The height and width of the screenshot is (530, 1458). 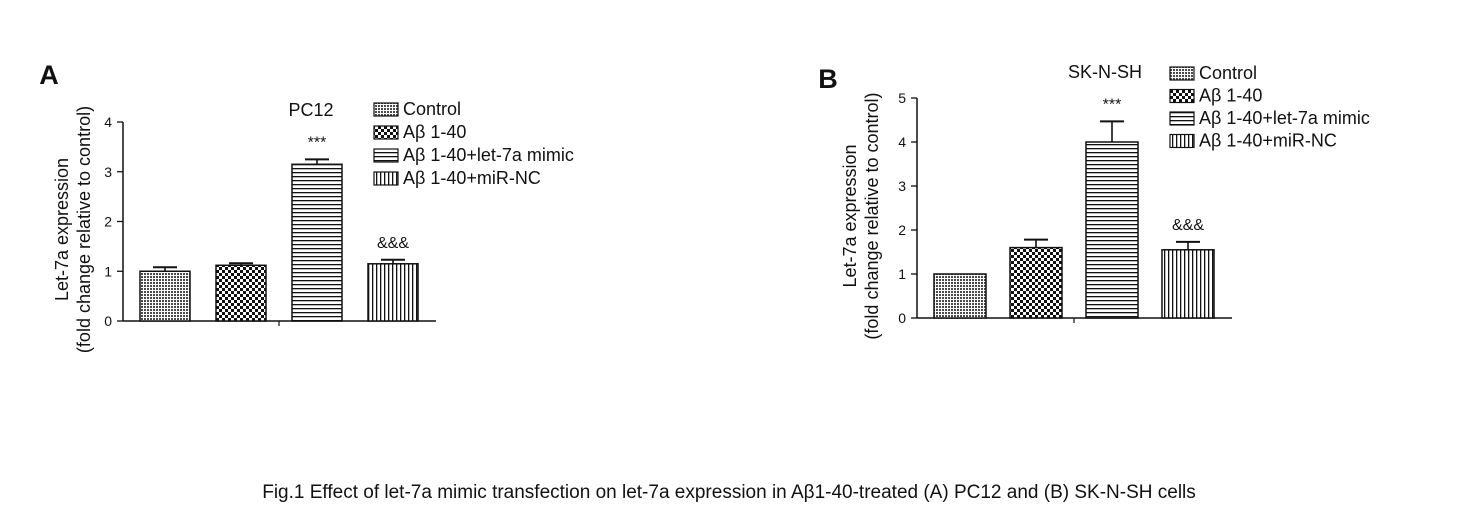 I want to click on panel-a-legend-label-1: Control, so click(x=432, y=109).